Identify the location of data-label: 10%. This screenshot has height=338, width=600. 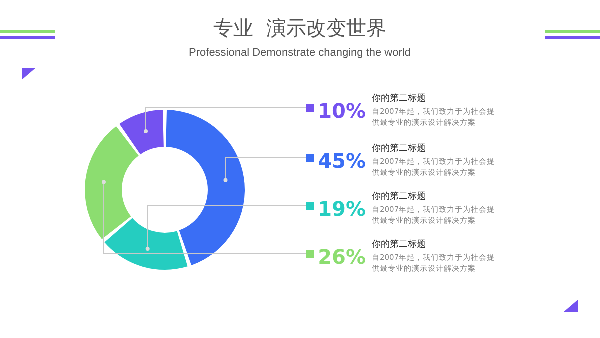
(342, 111).